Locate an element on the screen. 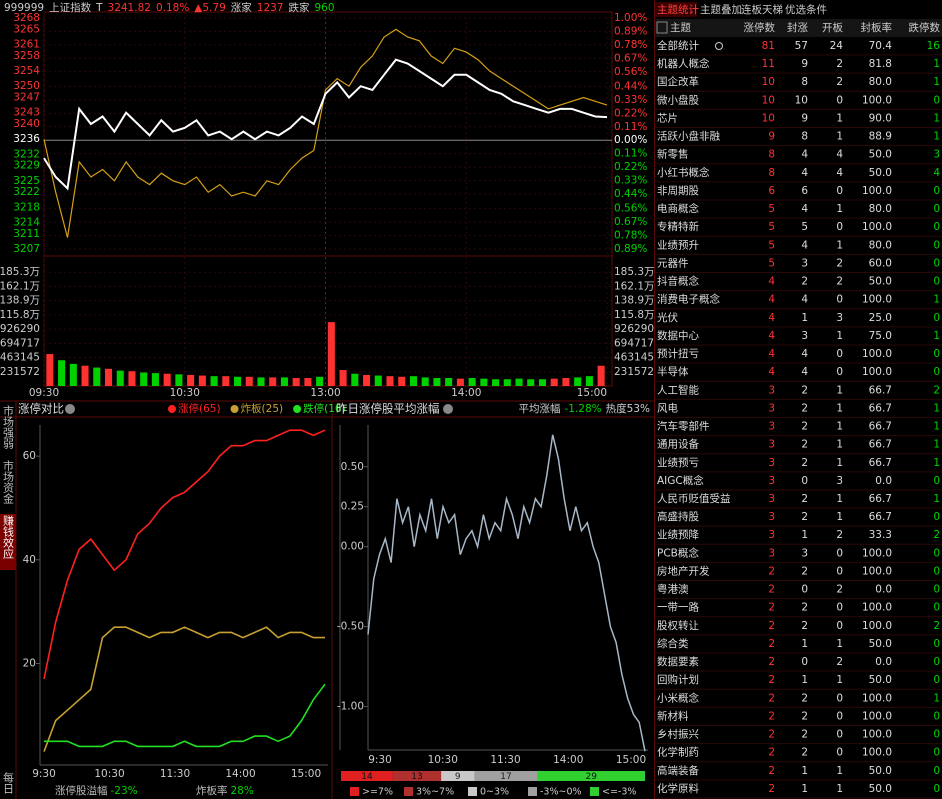  theme-name: 业绩预亏 is located at coordinates (678, 462).